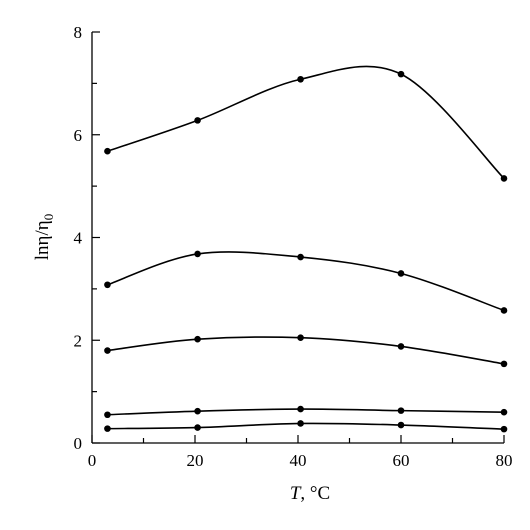 This screenshot has width=530, height=530. Describe the element at coordinates (78, 135) in the screenshot. I see `y-tick-label: 6` at that location.